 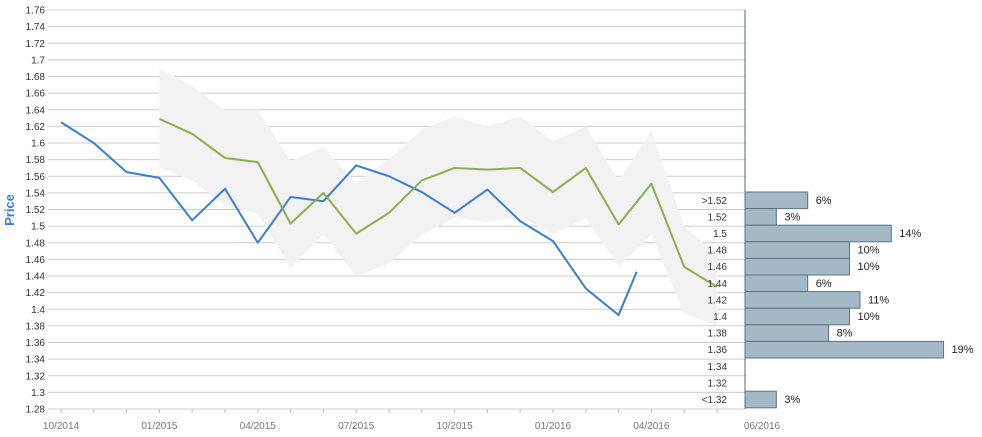 What do you see at coordinates (36, 177) in the screenshot?
I see `y-tick-label: 1.56` at bounding box center [36, 177].